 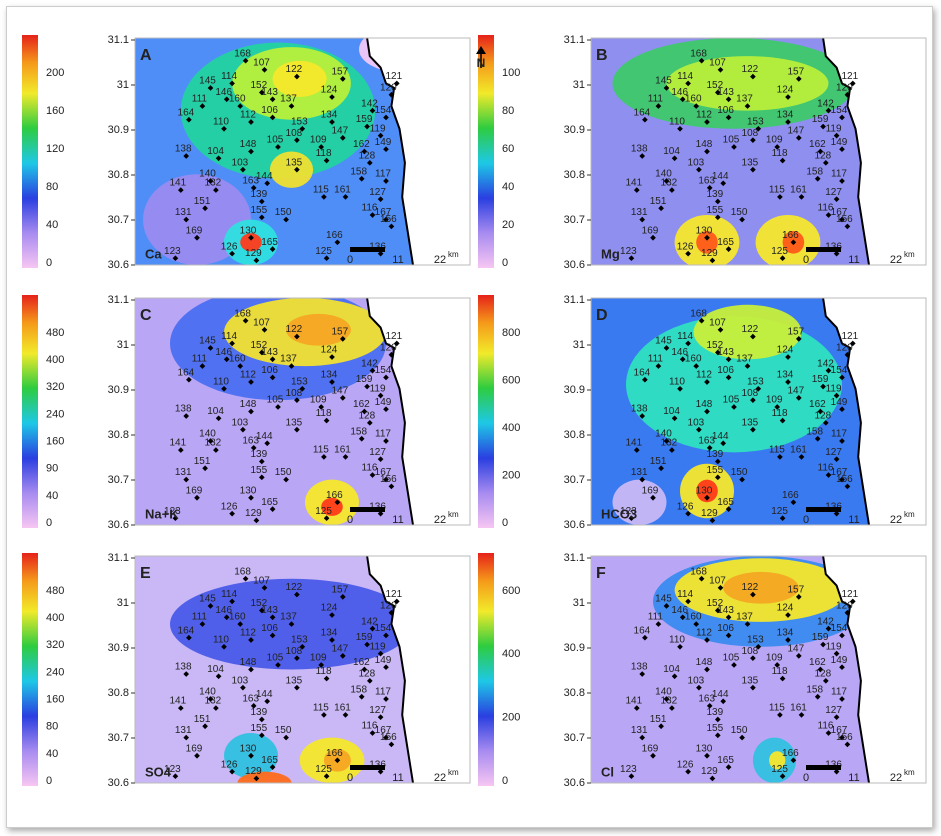 I want to click on scale-end: 22, so click(x=440, y=520).